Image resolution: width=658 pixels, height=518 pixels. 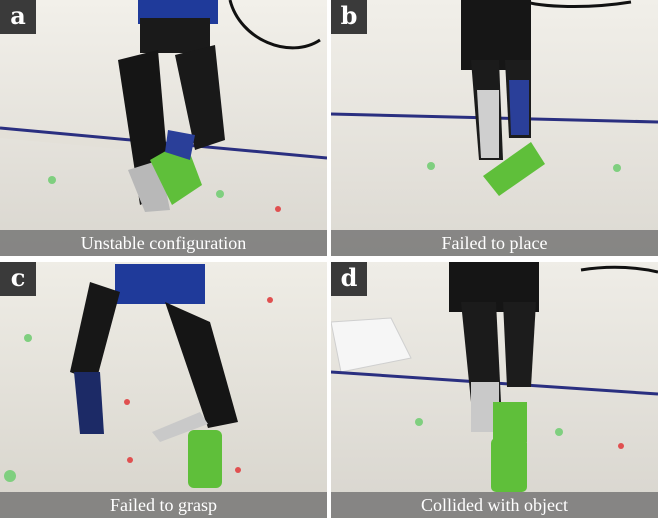 I want to click on panel-c-label: c, so click(x=18, y=279).